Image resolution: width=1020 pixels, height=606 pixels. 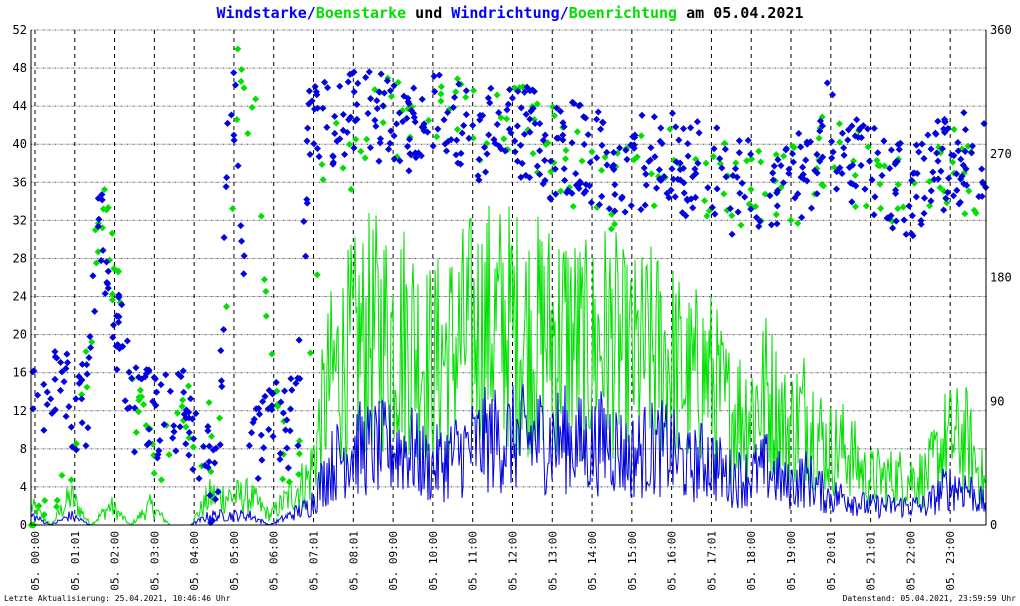 What do you see at coordinates (512, 561) in the screenshot?
I see `x-tick-label: 05. 12:00` at bounding box center [512, 561].